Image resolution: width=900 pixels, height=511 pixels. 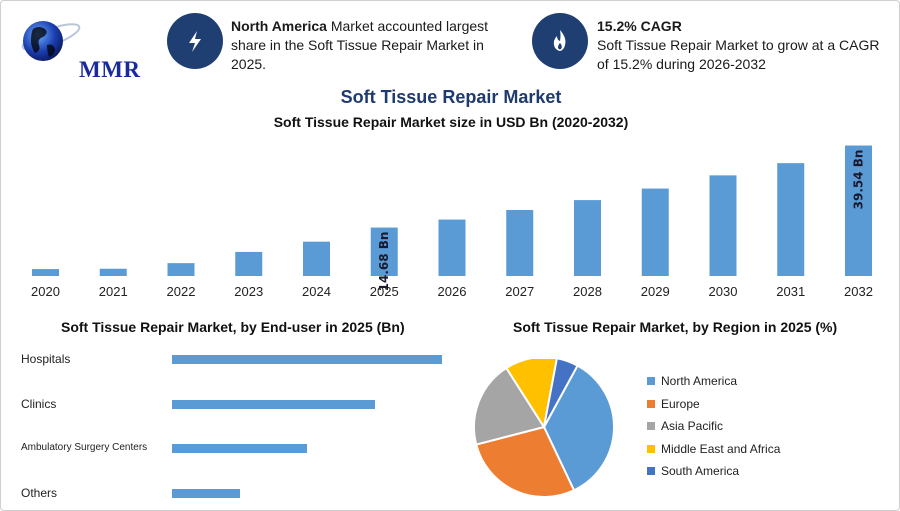 I want to click on x-tick-2030: 2030, so click(x=723, y=291).